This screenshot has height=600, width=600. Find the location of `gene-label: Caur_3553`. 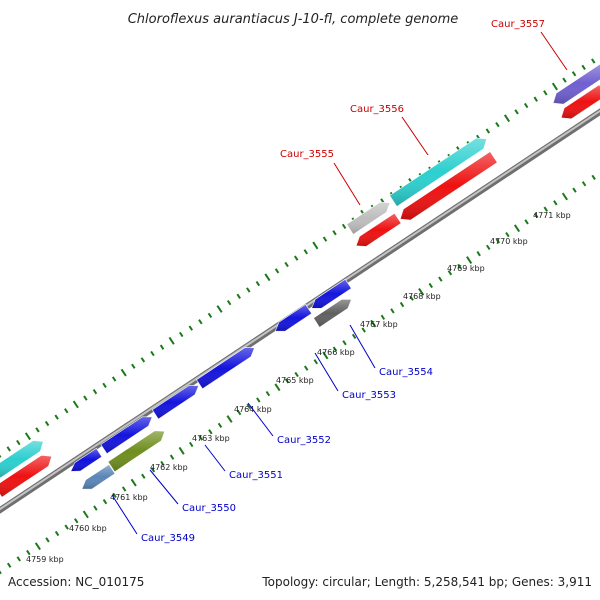

gene-label: Caur_3553 is located at coordinates (369, 395).